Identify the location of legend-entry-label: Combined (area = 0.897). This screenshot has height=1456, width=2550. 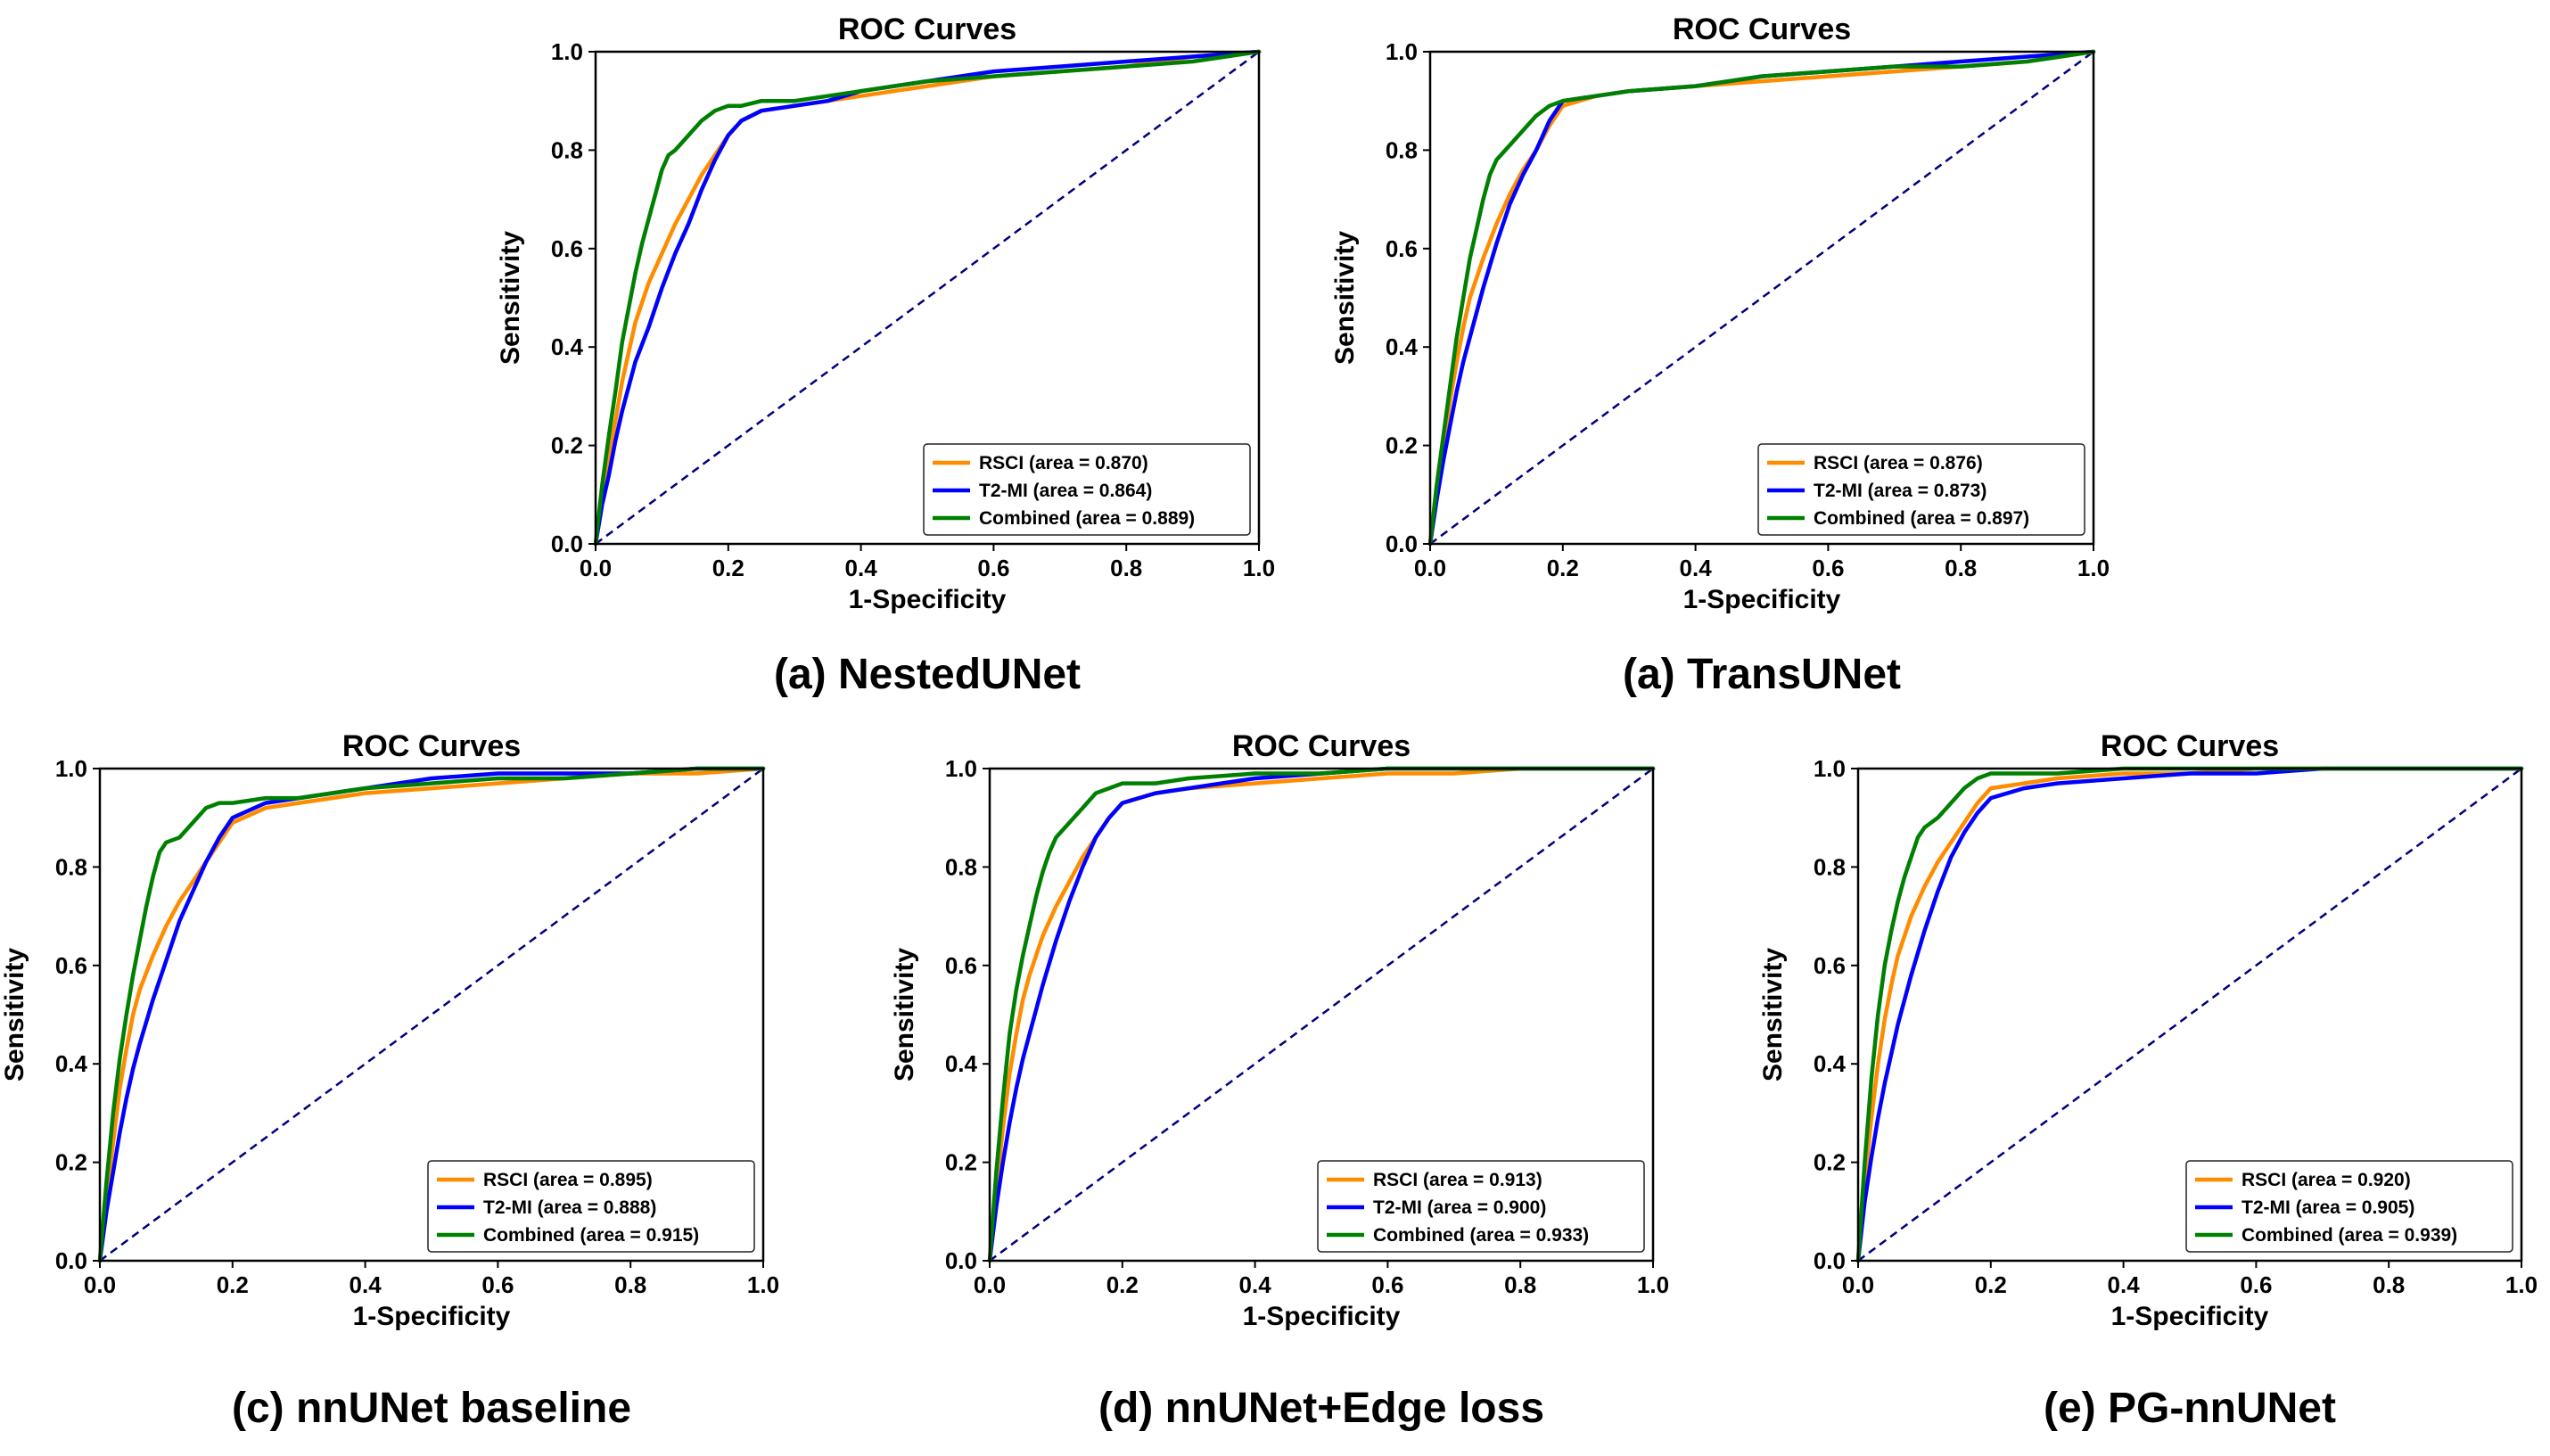
(1921, 518).